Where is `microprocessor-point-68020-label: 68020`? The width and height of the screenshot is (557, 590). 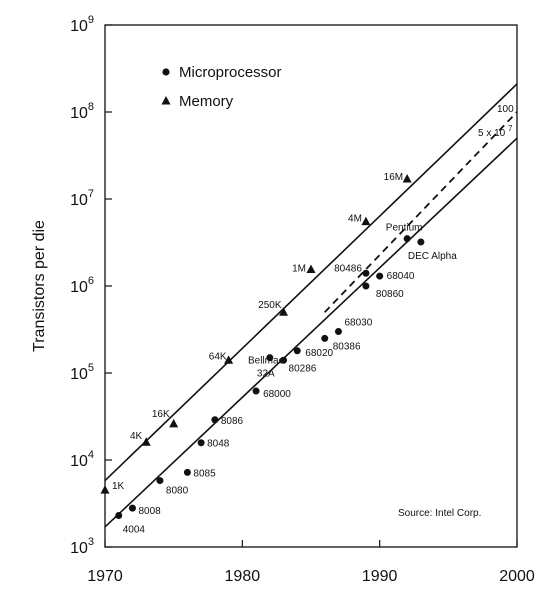 microprocessor-point-68020-label: 68020 is located at coordinates (319, 353).